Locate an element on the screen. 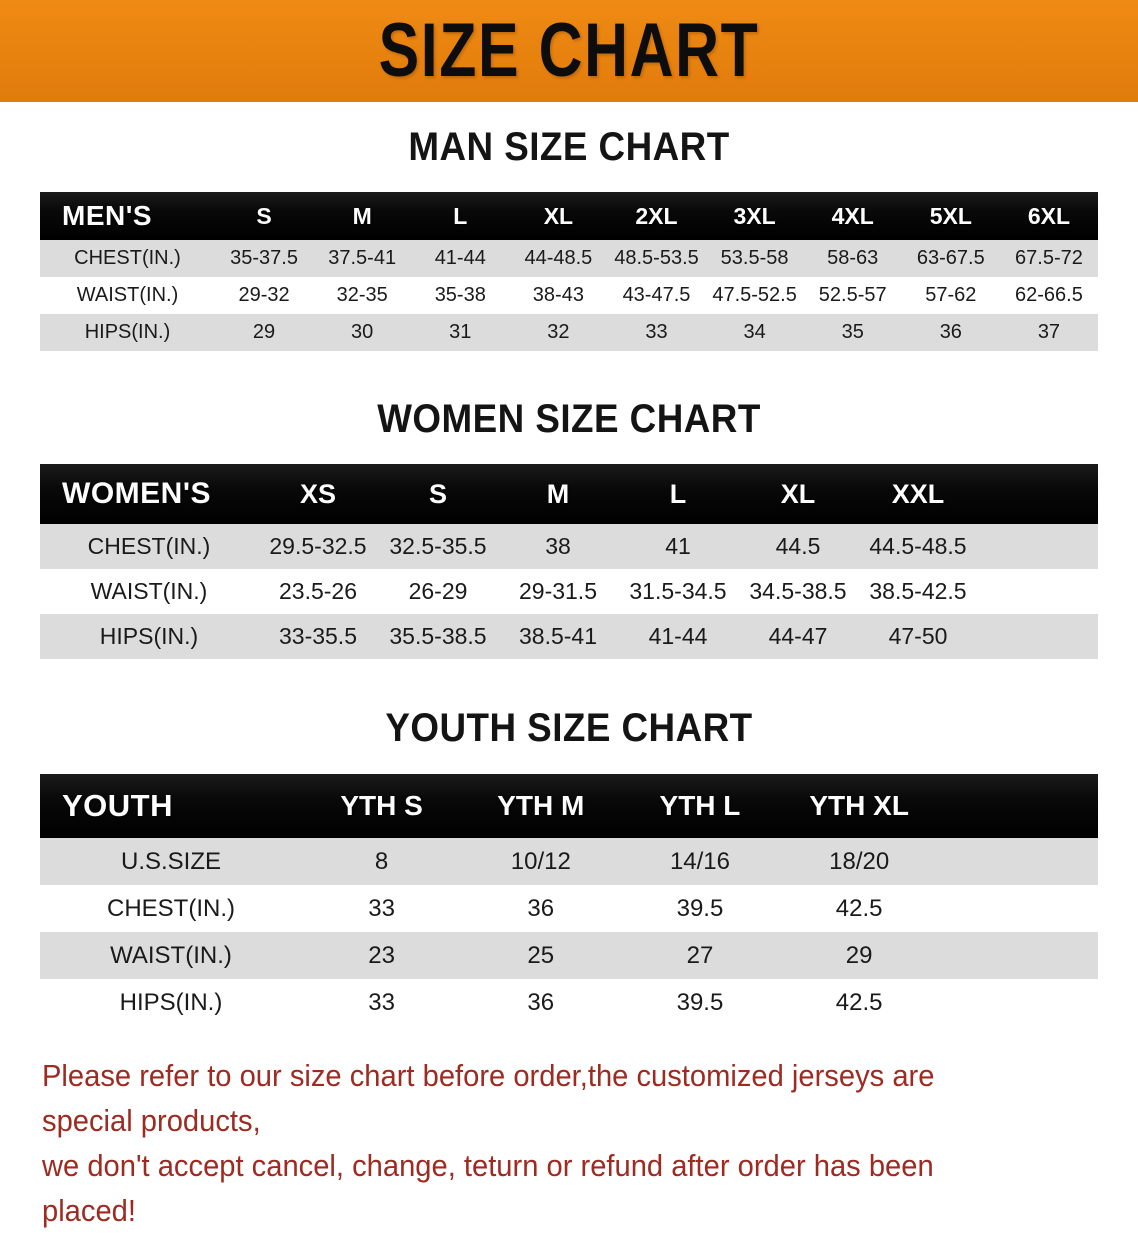 The width and height of the screenshot is (1138, 1234). cell-value: 32 is located at coordinates (558, 332).